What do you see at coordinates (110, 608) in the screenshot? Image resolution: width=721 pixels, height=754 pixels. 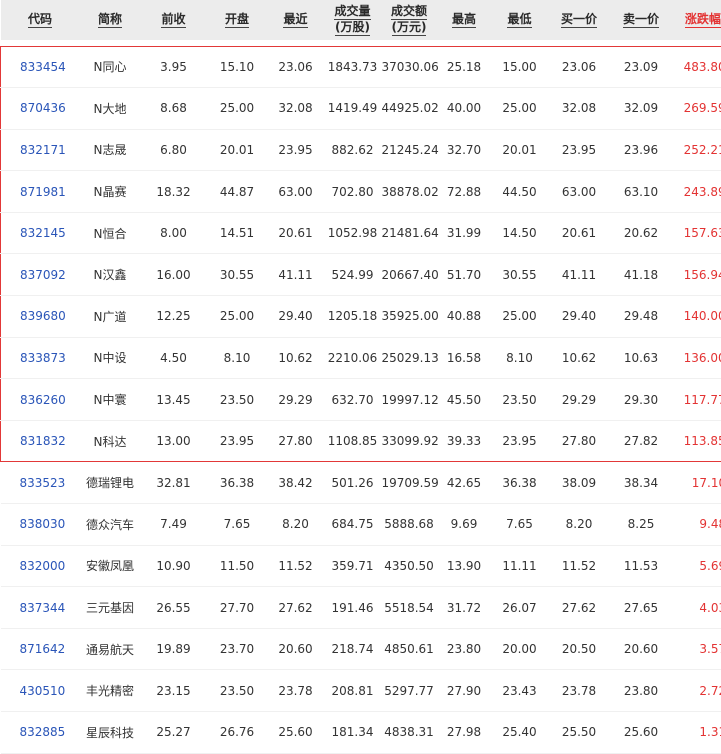 I see `stock-name: 三元基因` at bounding box center [110, 608].